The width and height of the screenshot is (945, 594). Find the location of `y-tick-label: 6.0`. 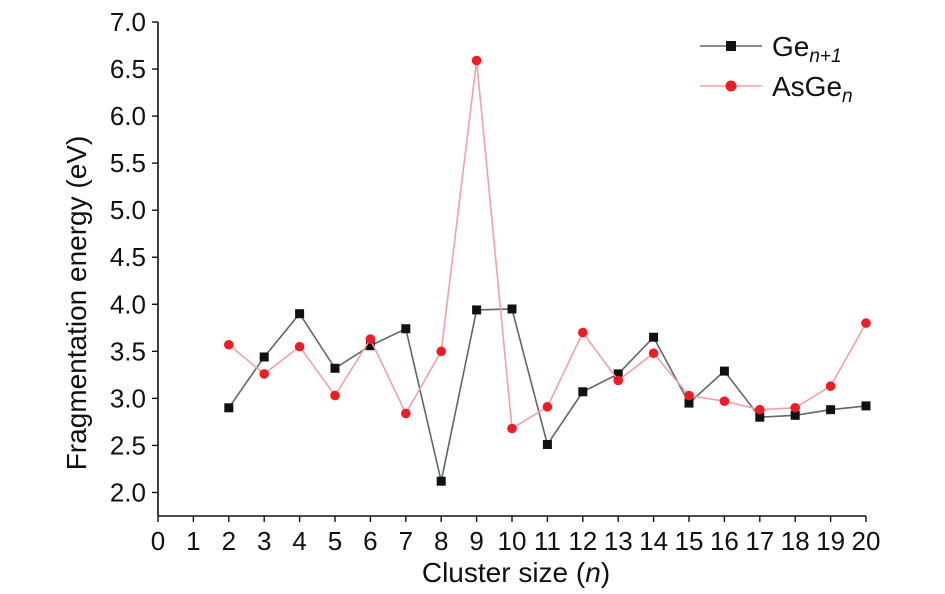

y-tick-label: 6.0 is located at coordinates (128, 116).